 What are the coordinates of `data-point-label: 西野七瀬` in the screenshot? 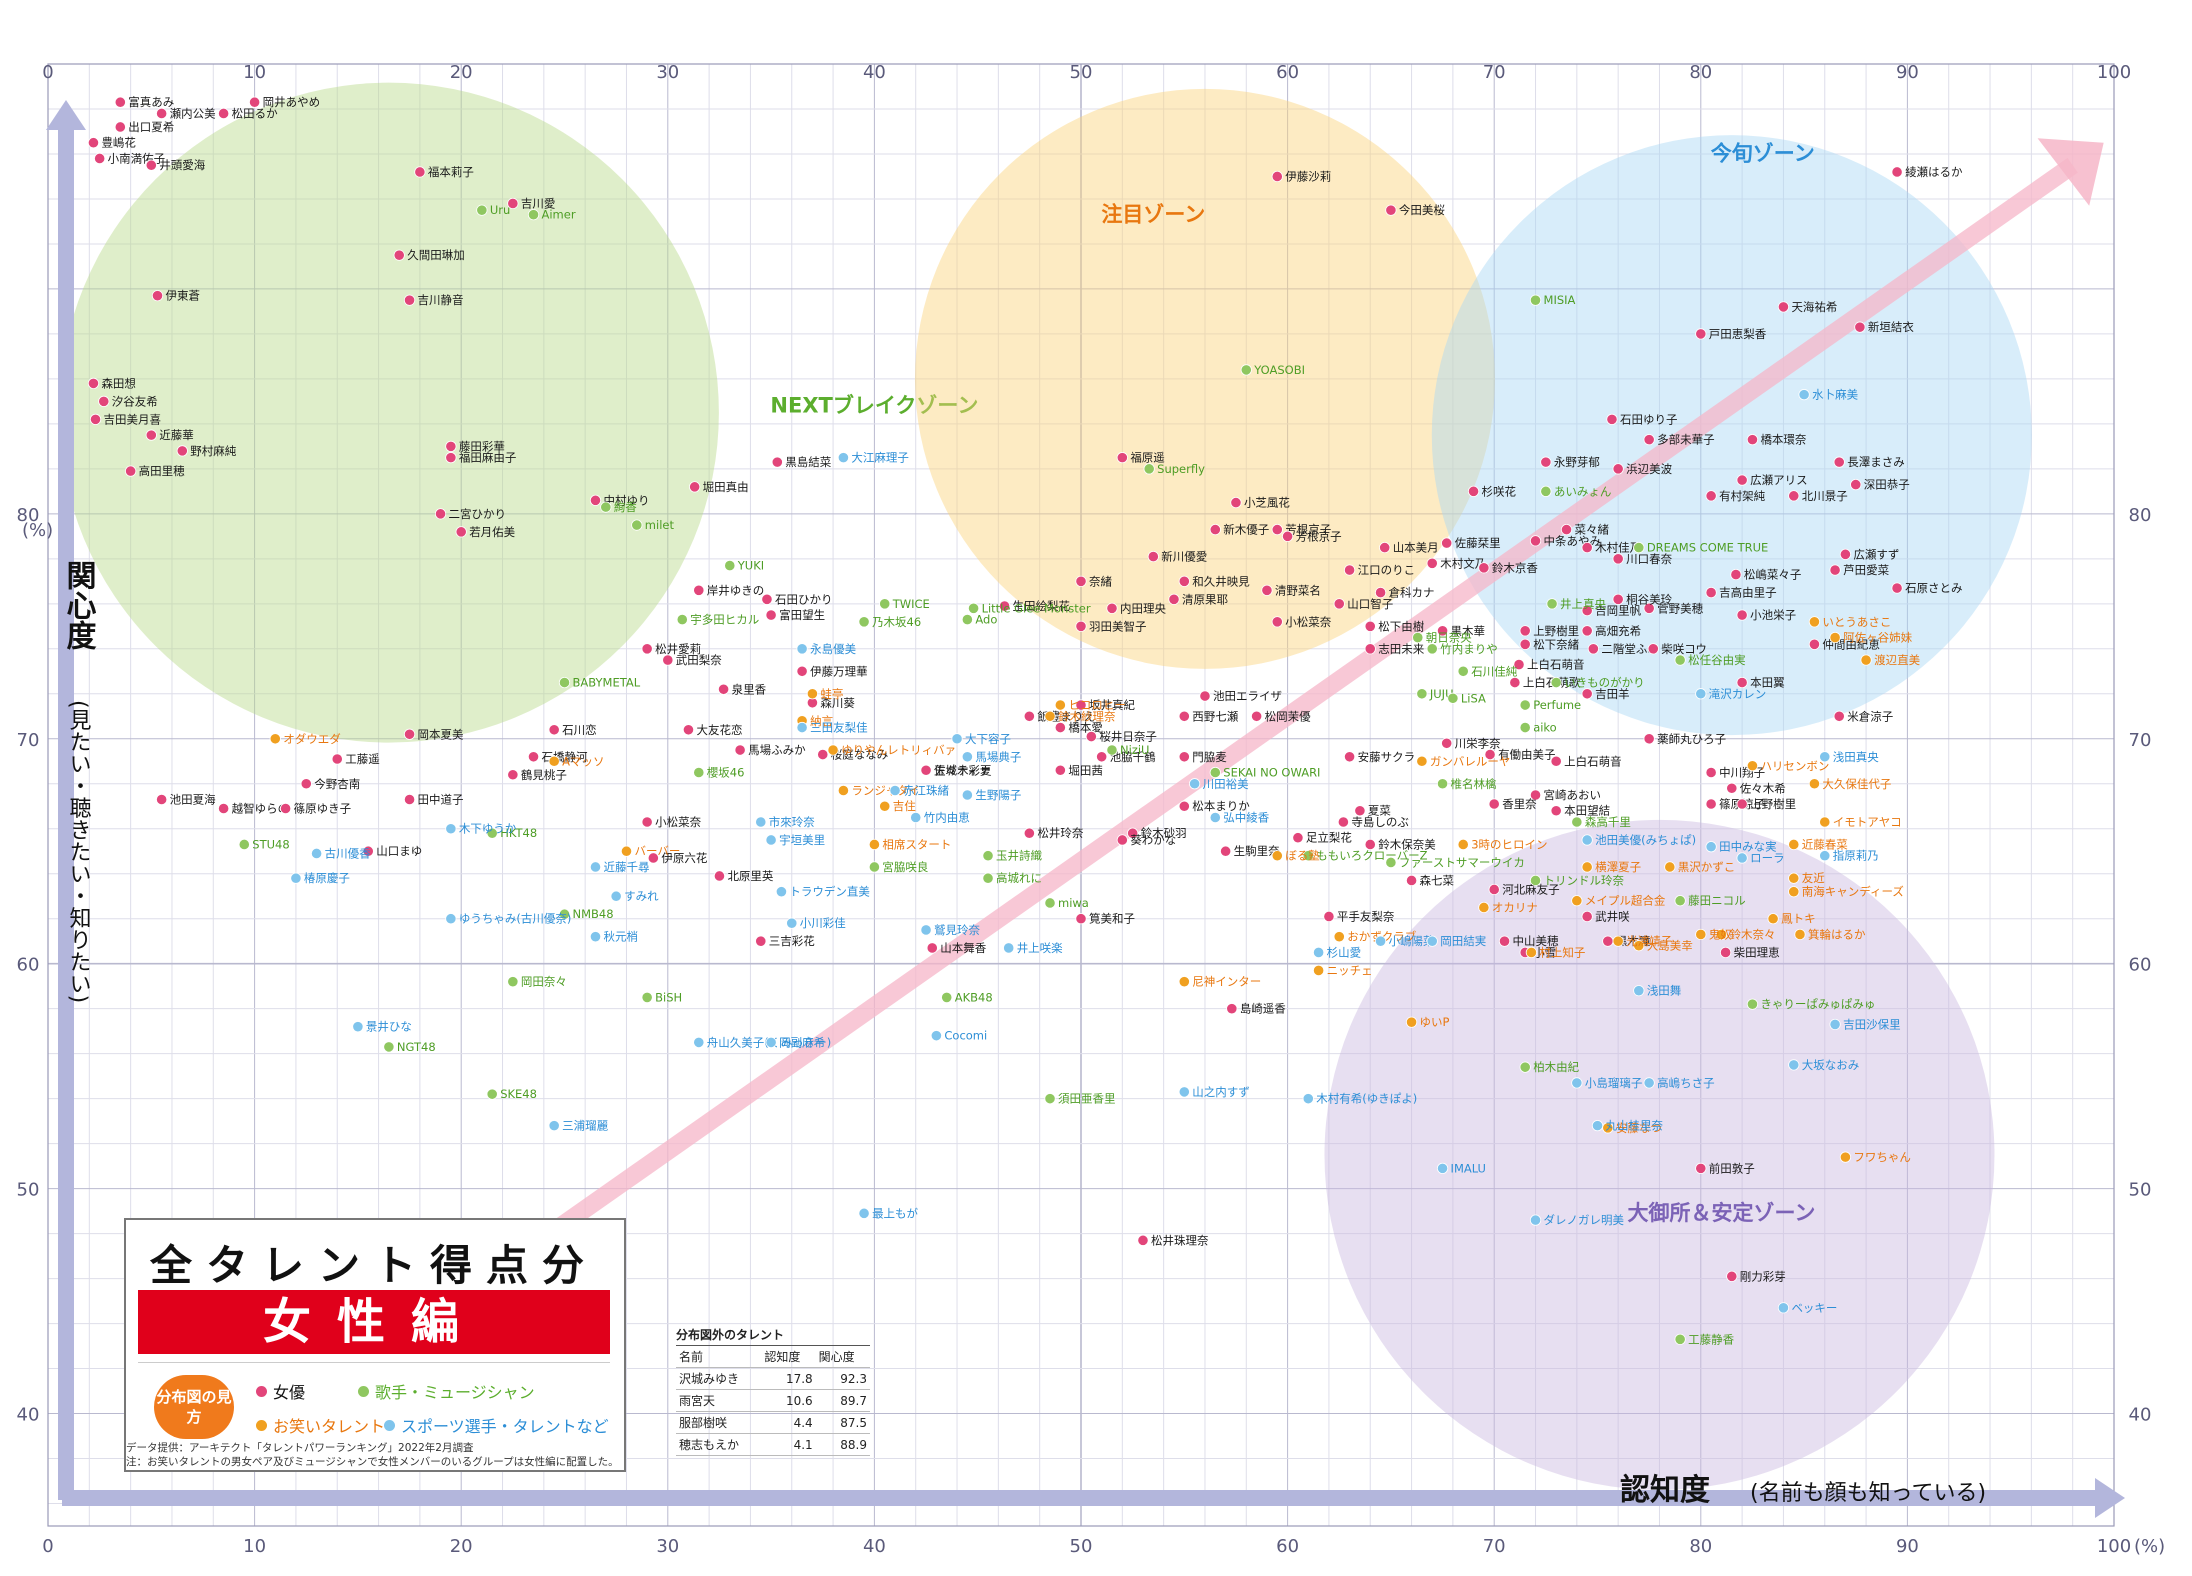 It's located at (1215, 716).